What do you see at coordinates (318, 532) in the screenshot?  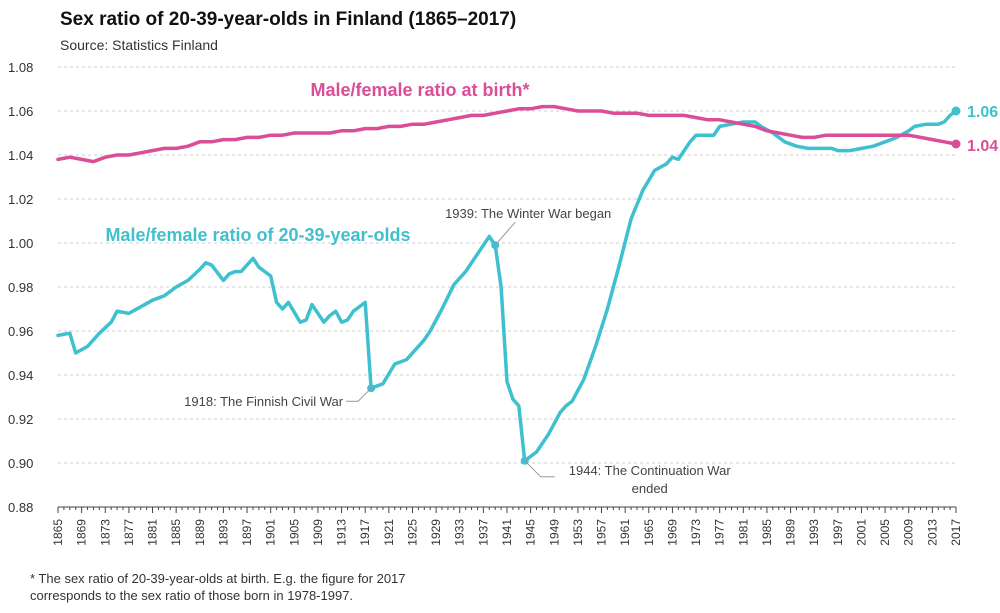 I see `x-tick-label: 1909` at bounding box center [318, 532].